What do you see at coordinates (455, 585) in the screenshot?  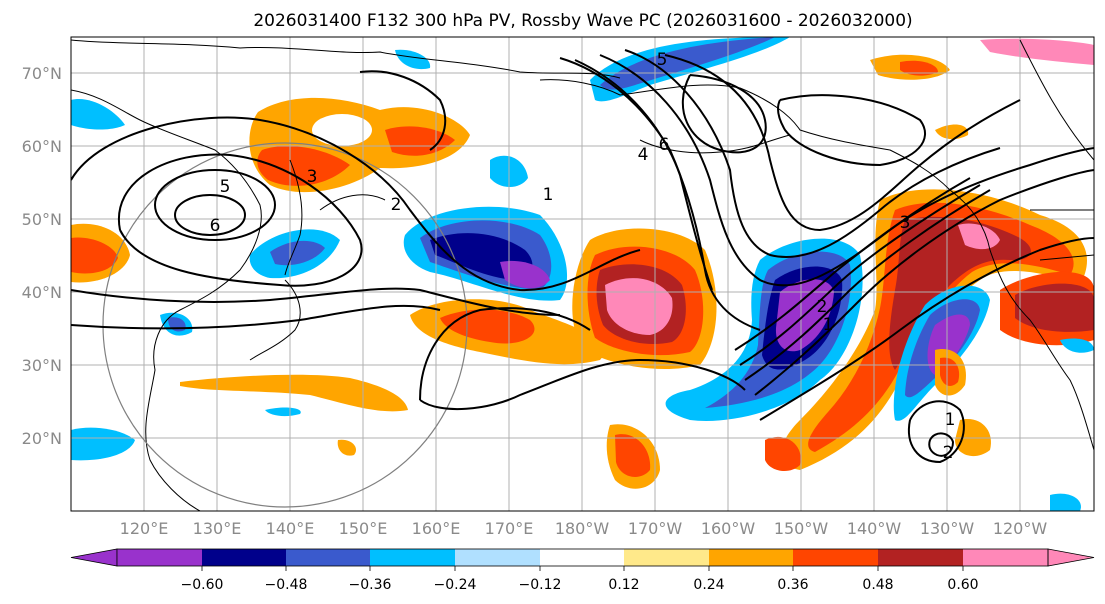 I see `colorbar-tick-label: −0.24` at bounding box center [455, 585].